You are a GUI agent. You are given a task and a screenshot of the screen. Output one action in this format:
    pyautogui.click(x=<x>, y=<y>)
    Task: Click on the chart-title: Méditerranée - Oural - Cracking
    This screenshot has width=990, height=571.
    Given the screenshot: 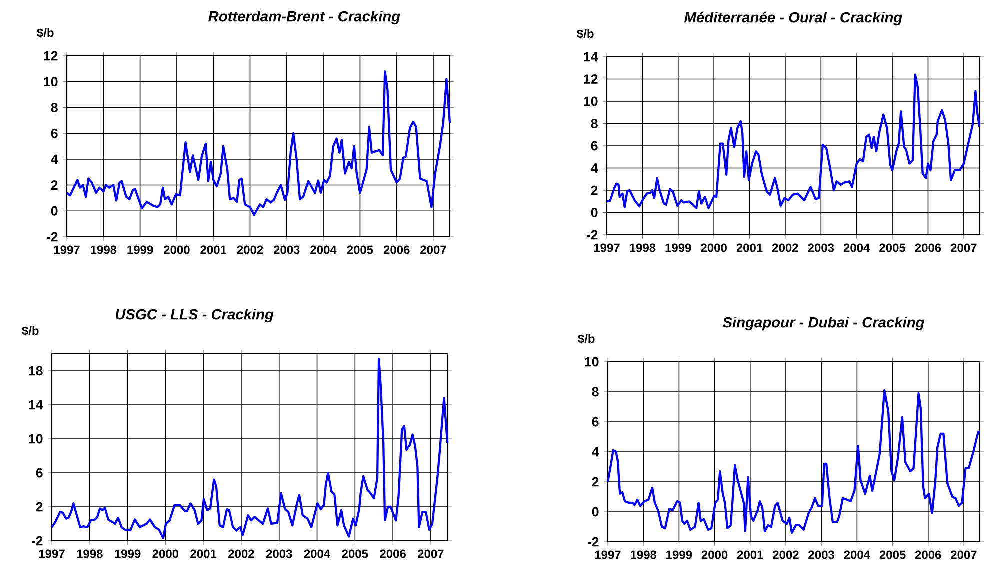 What is the action you would take?
    pyautogui.click(x=793, y=19)
    